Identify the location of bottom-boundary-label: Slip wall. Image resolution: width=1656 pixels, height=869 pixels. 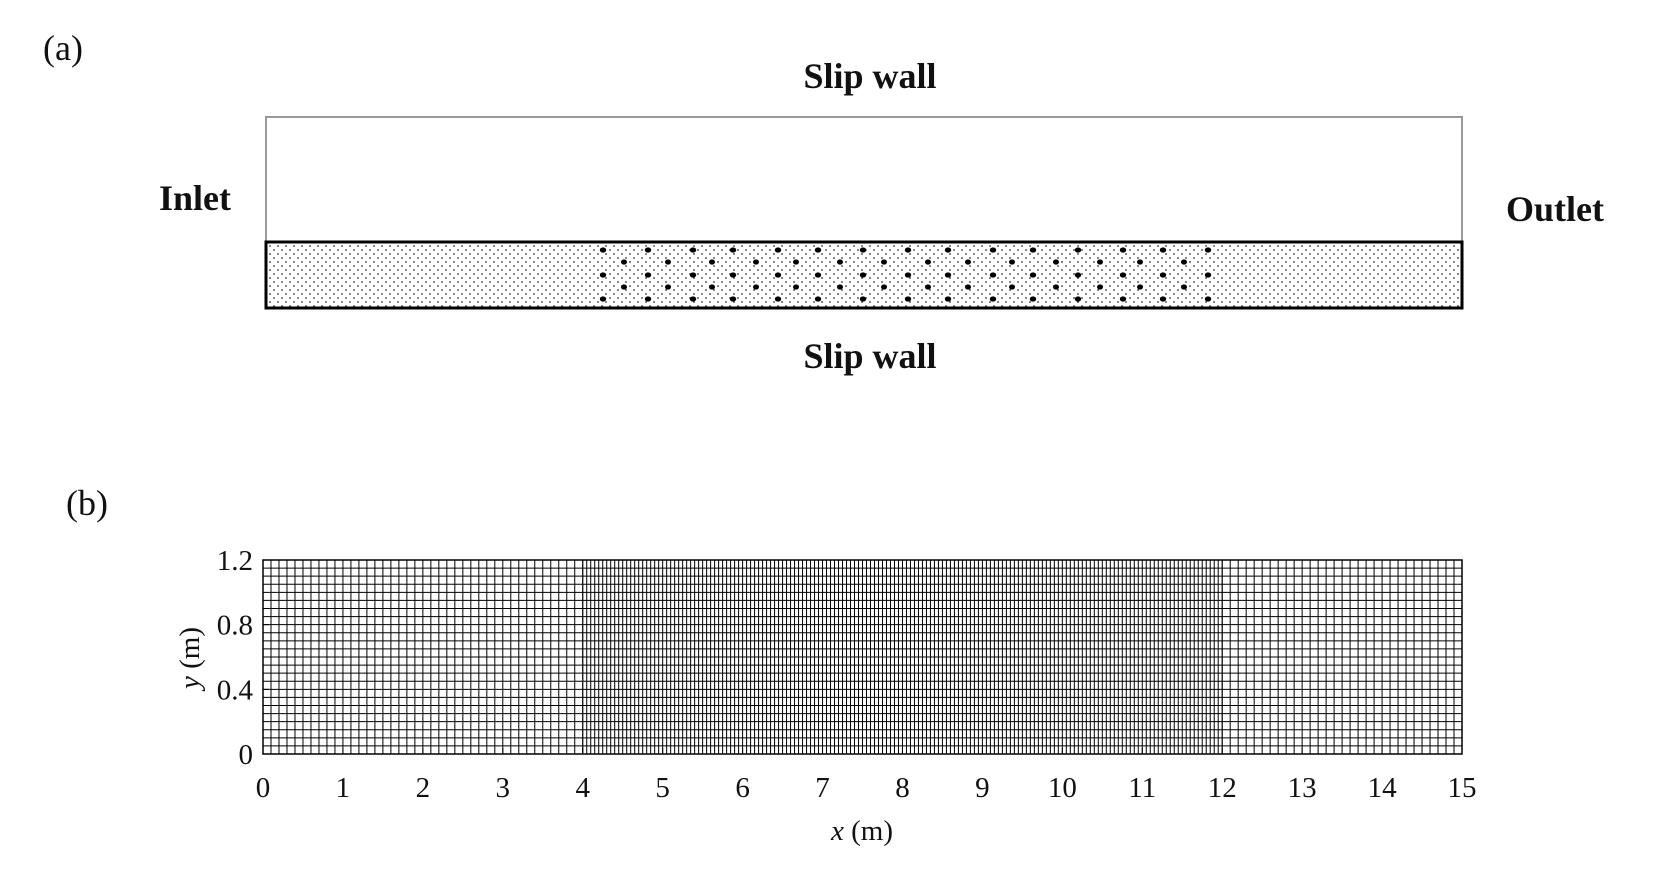
(869, 356).